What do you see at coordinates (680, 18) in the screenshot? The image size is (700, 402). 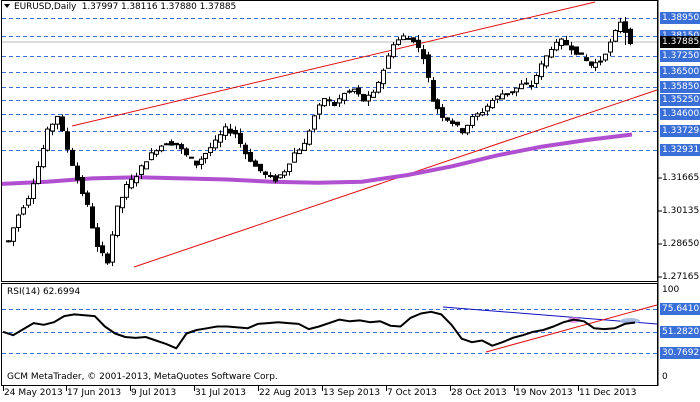 I see `price-axis-label: 1.38950` at bounding box center [680, 18].